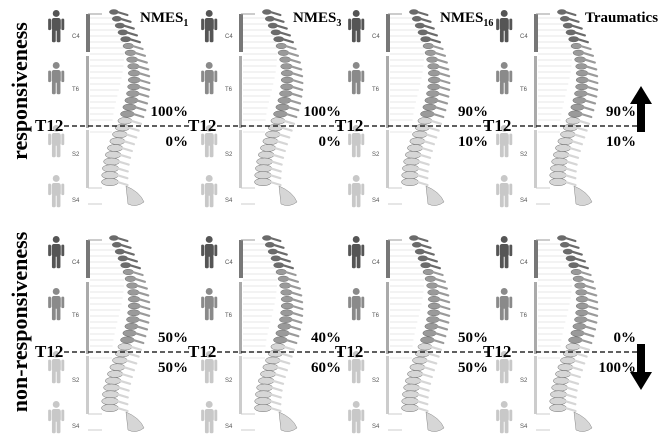 Image resolution: width=659 pixels, height=437 pixels. Describe the element at coordinates (173, 338) in the screenshot. I see `percent-above-t12: 50%` at that location.